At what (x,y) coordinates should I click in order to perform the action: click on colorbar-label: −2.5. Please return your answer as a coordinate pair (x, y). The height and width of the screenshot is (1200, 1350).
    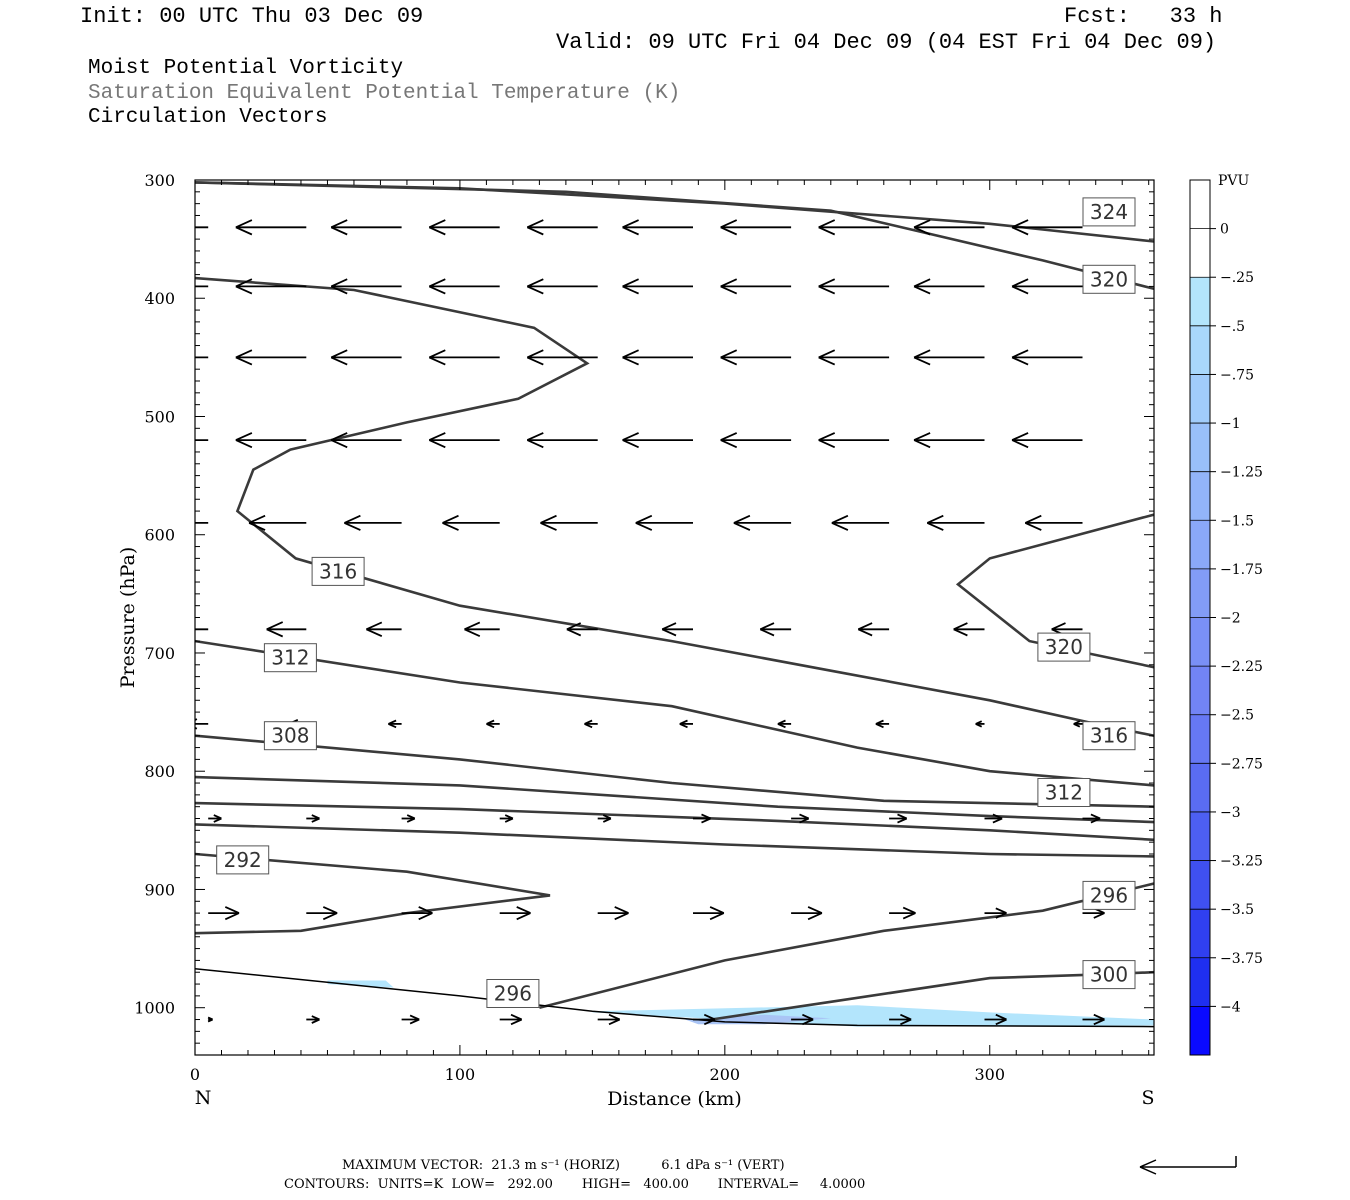
    Looking at the image, I should click on (1237, 716).